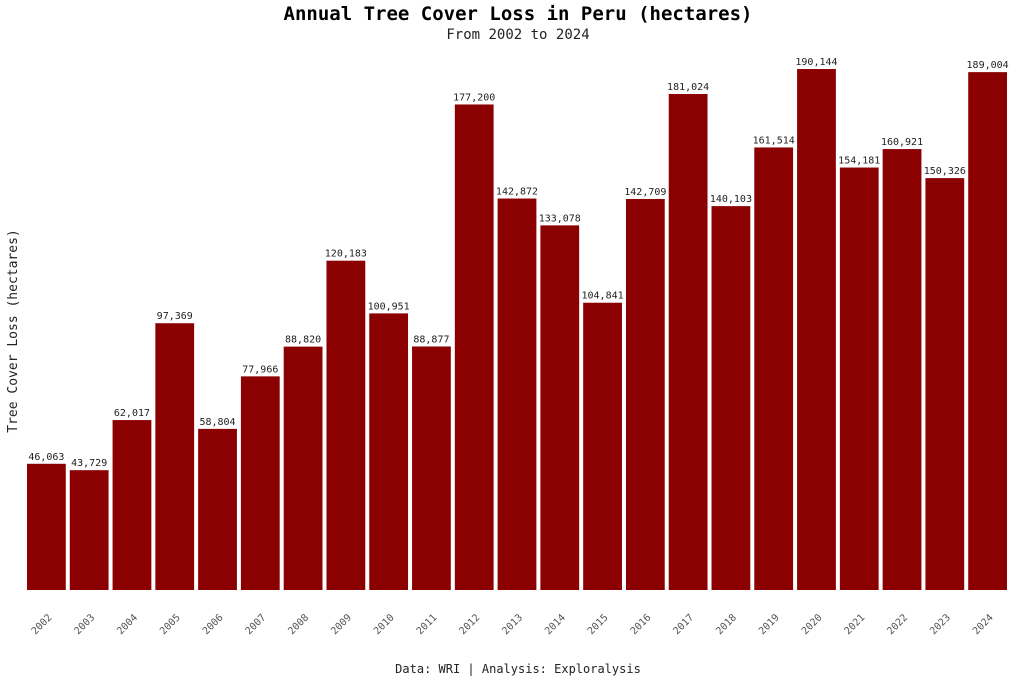  What do you see at coordinates (389, 451) in the screenshot?
I see `bar-2010` at bounding box center [389, 451].